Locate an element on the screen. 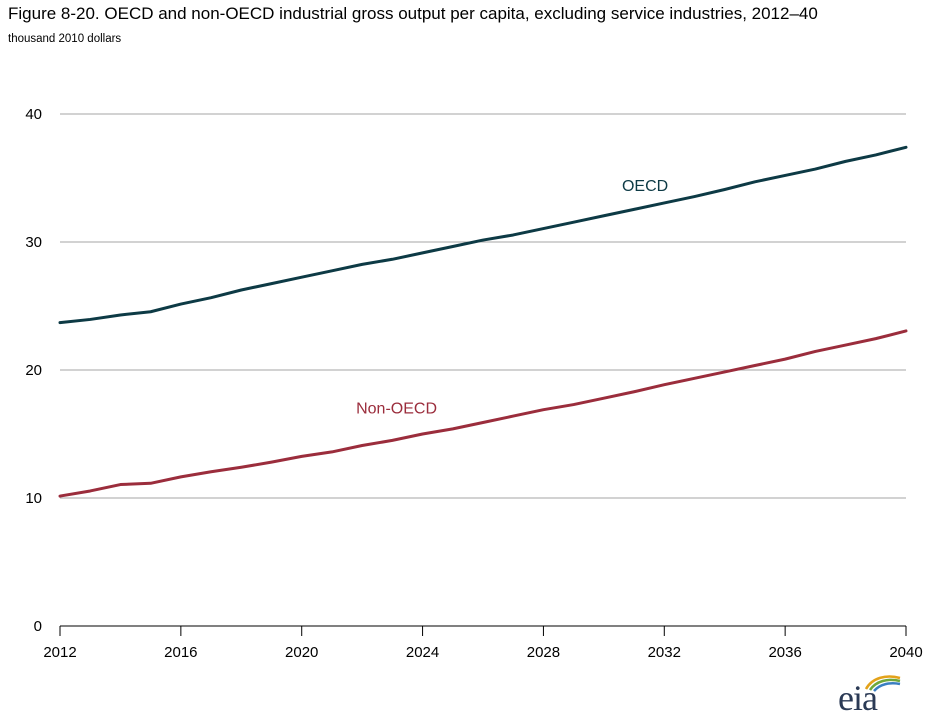 This screenshot has width=929, height=718. x-tick-label: 2024 is located at coordinates (422, 652).